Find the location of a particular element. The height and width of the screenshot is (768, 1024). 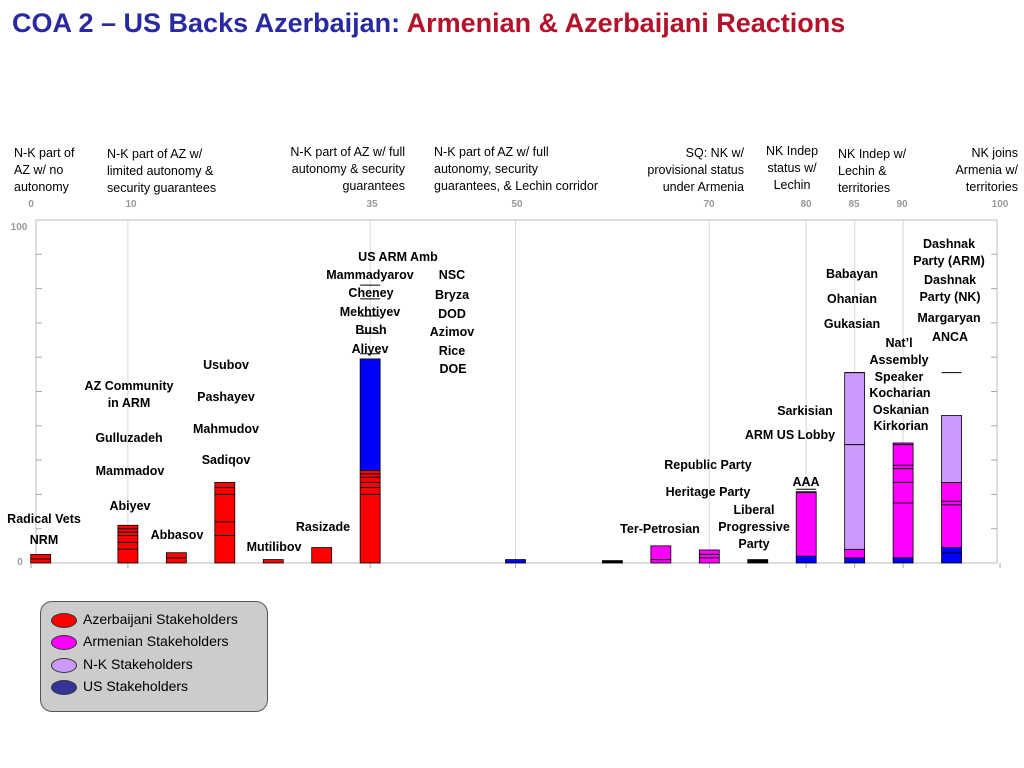

legend-swatch-azerbaijani is located at coordinates (64, 620).